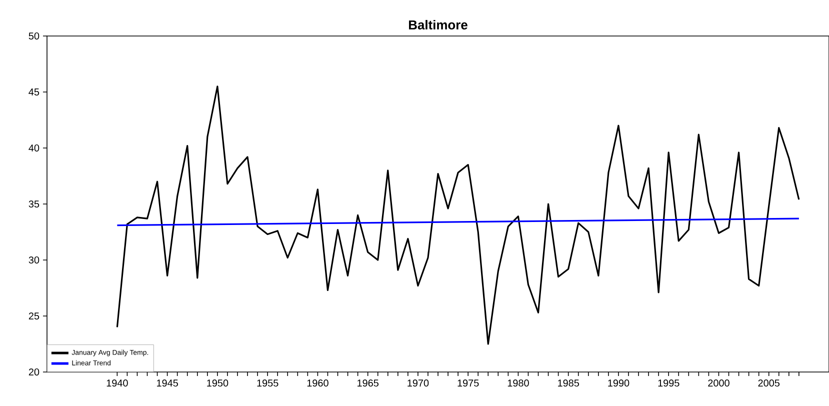  I want to click on x-tick-label: 2000, so click(719, 383).